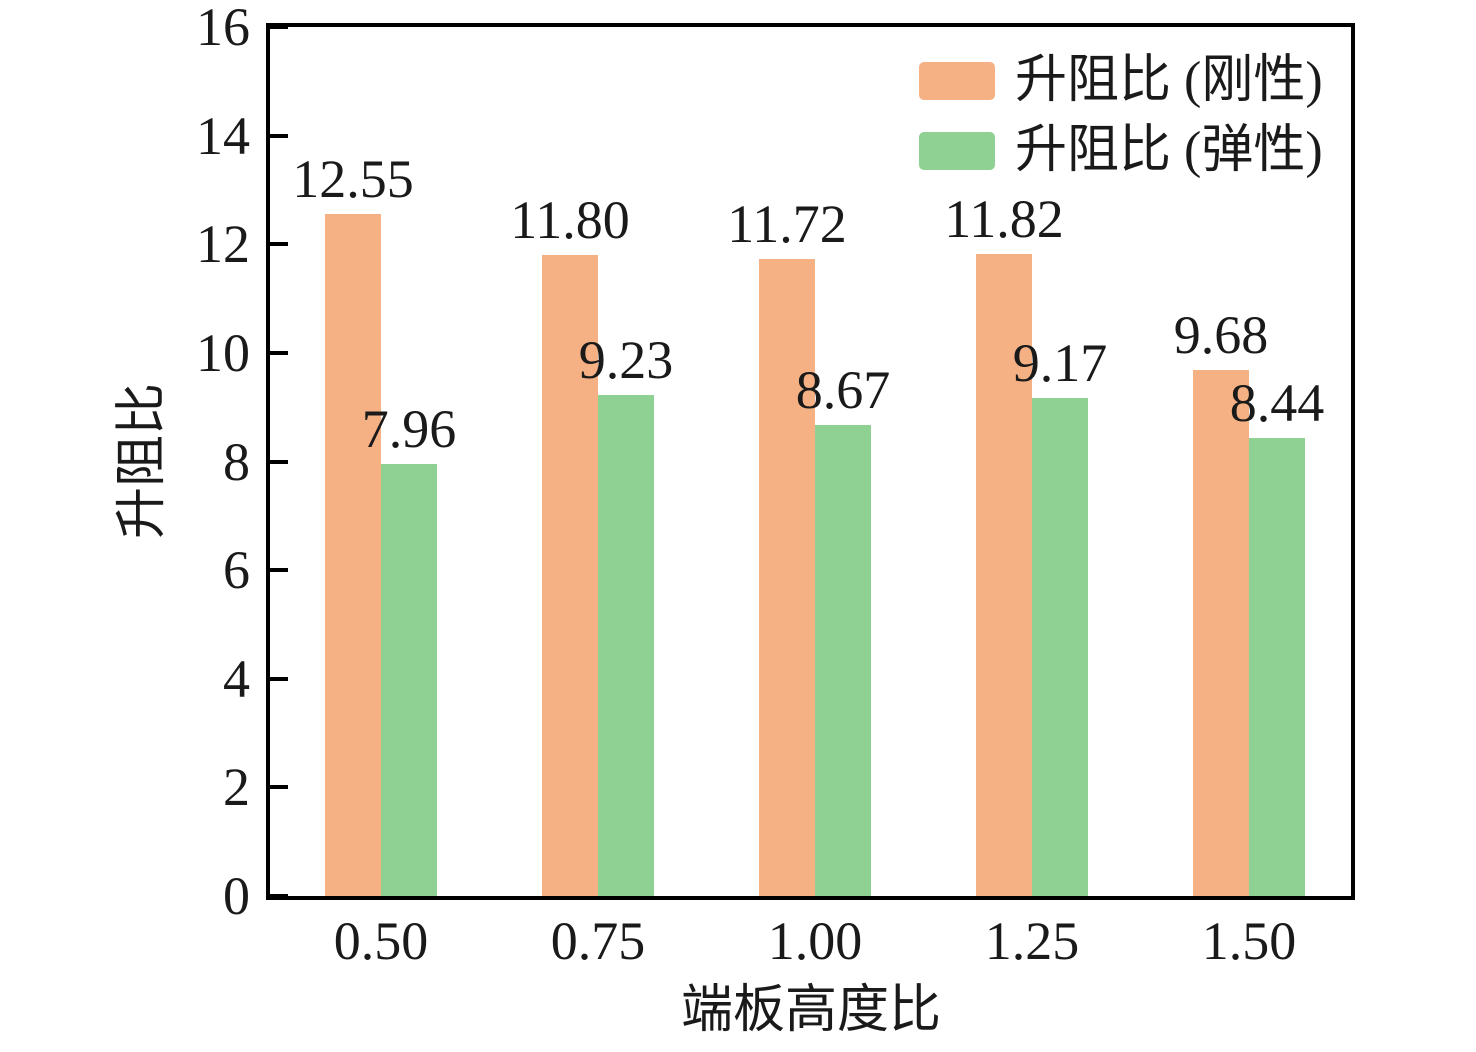 This screenshot has height=1052, width=1476. What do you see at coordinates (223, 244) in the screenshot?
I see `y-tick-label: 12` at bounding box center [223, 244].